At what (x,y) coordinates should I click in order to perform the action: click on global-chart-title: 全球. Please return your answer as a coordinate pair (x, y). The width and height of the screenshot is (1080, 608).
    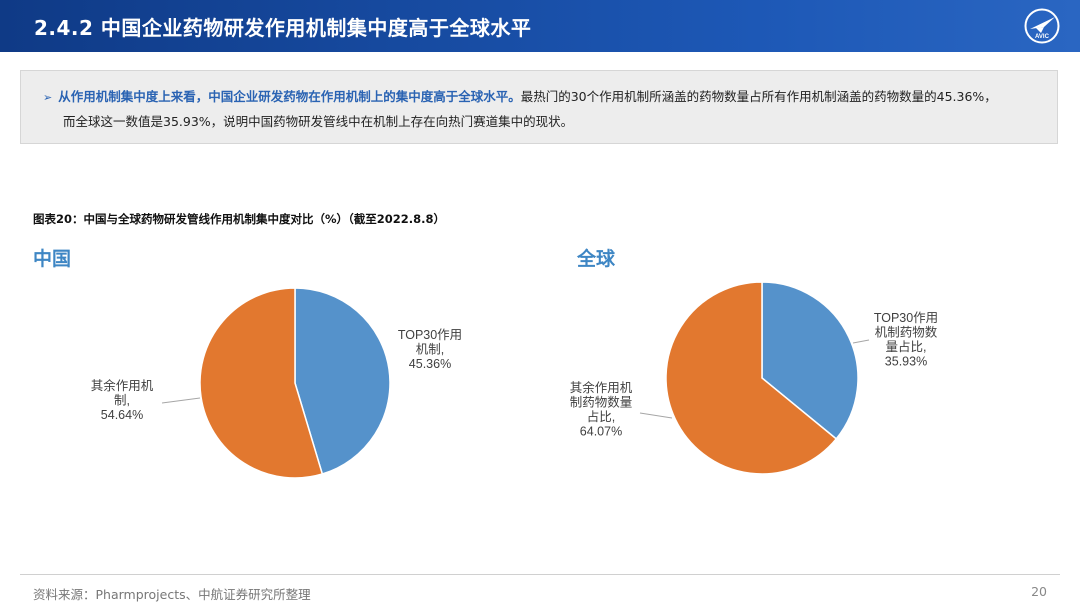
    Looking at the image, I should click on (596, 259).